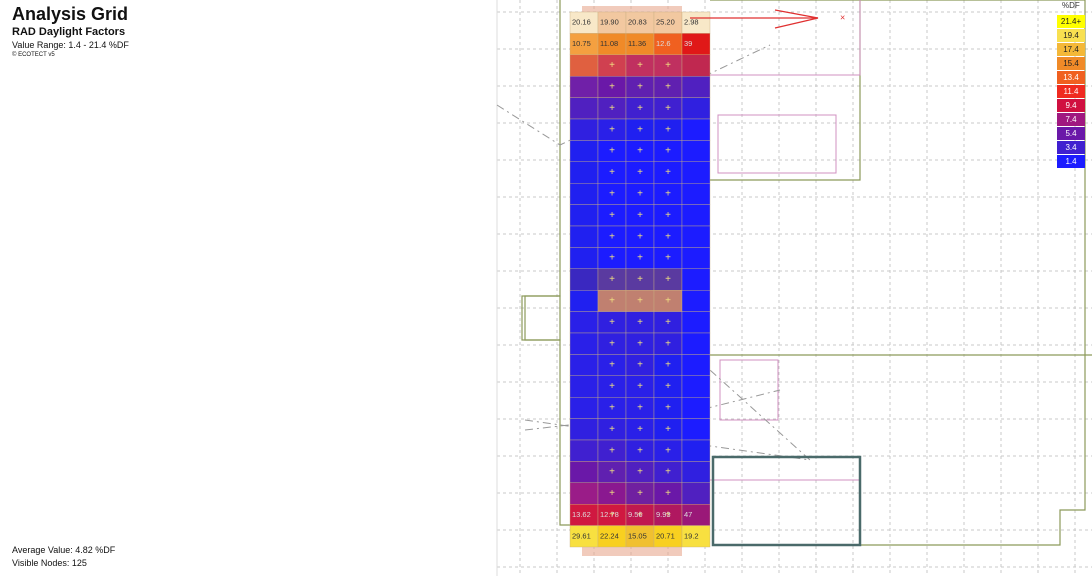 Image resolution: width=1092 pixels, height=576 pixels. What do you see at coordinates (688, 514) in the screenshot?
I see `cell-value: 47` at bounding box center [688, 514].